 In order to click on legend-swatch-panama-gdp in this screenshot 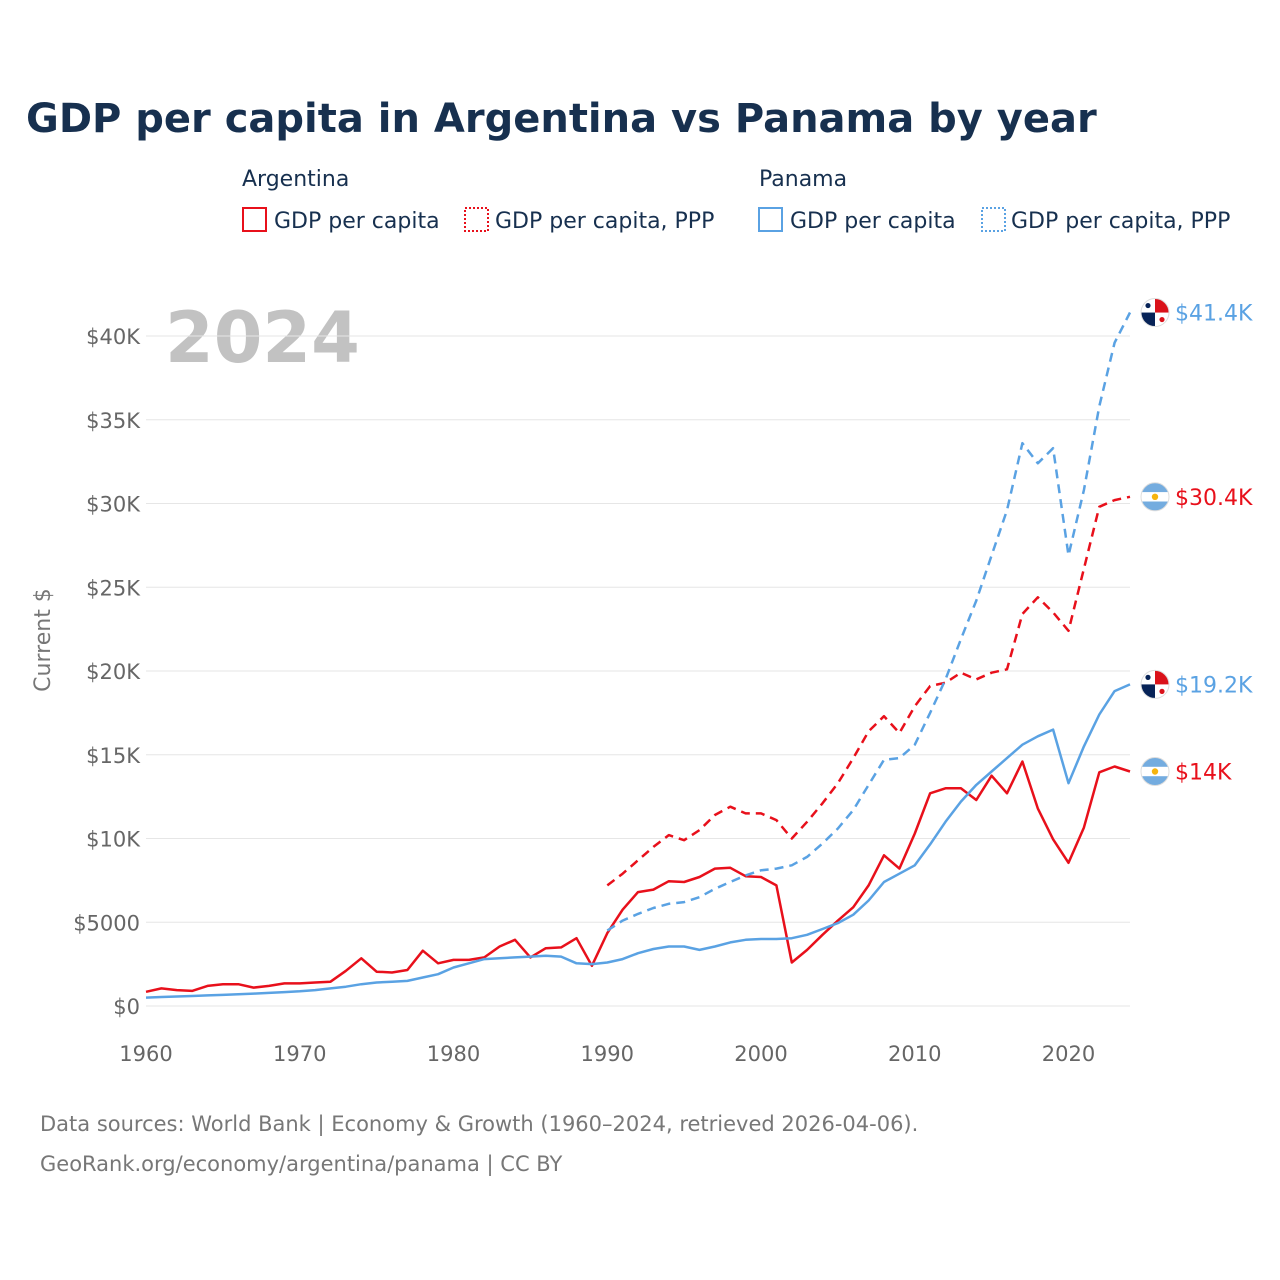, I will do `click(770, 219)`.